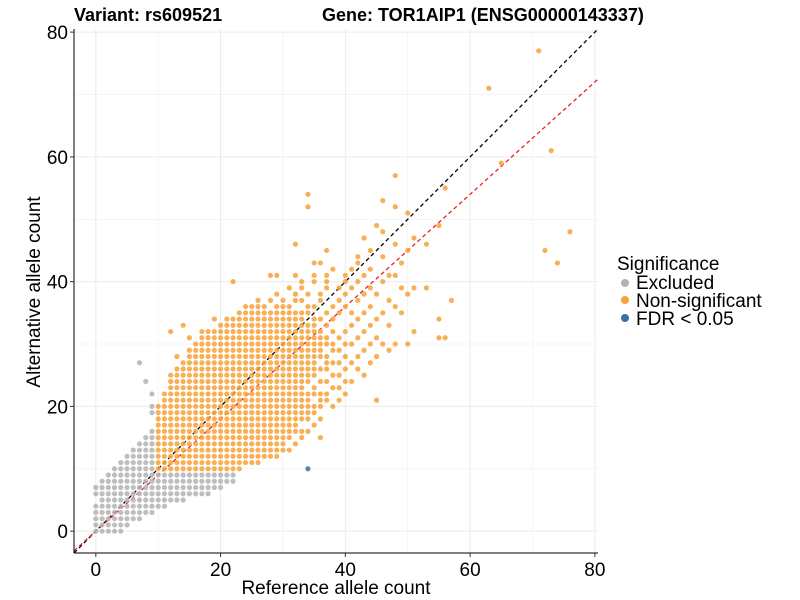  Describe the element at coordinates (625, 318) in the screenshot. I see `legend-key-fdr` at that location.